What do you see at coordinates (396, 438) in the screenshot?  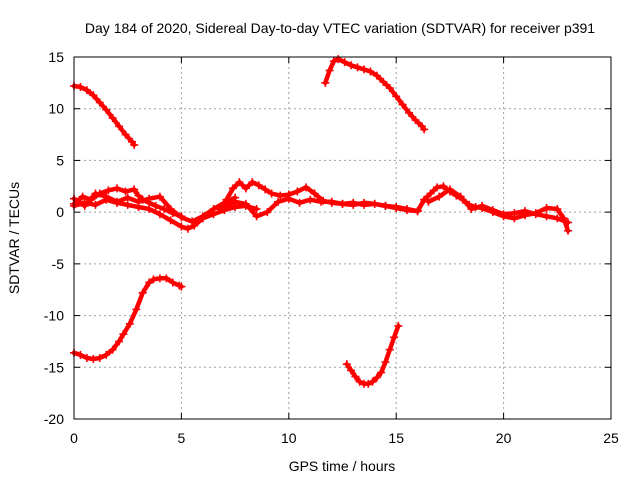 I see `x-tick-label: 15` at bounding box center [396, 438].